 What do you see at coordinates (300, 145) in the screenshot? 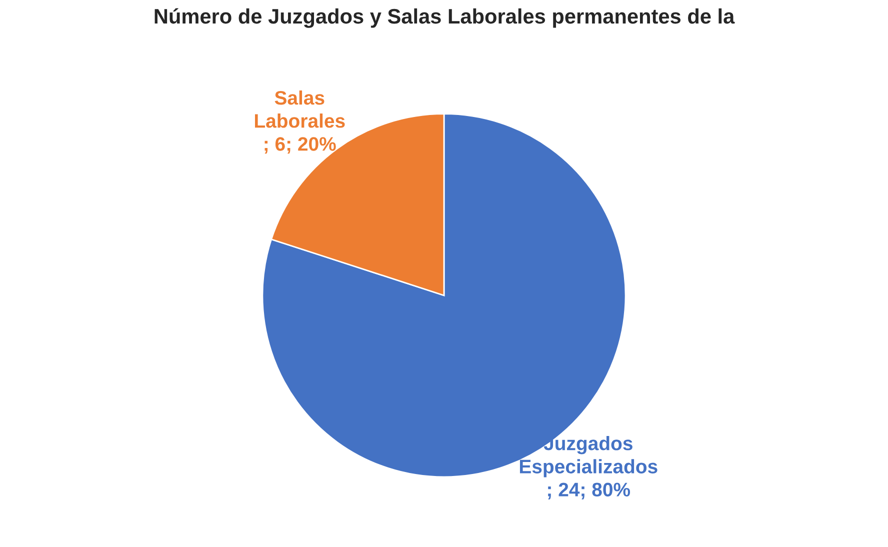
I see `data-label: ; 6; 20%` at bounding box center [300, 145].